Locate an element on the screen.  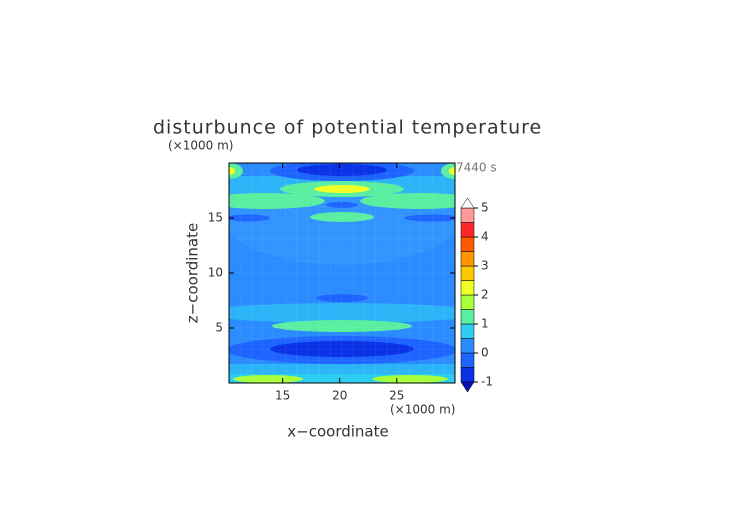
colorbar-tick-label: 0 is located at coordinates (485, 353).